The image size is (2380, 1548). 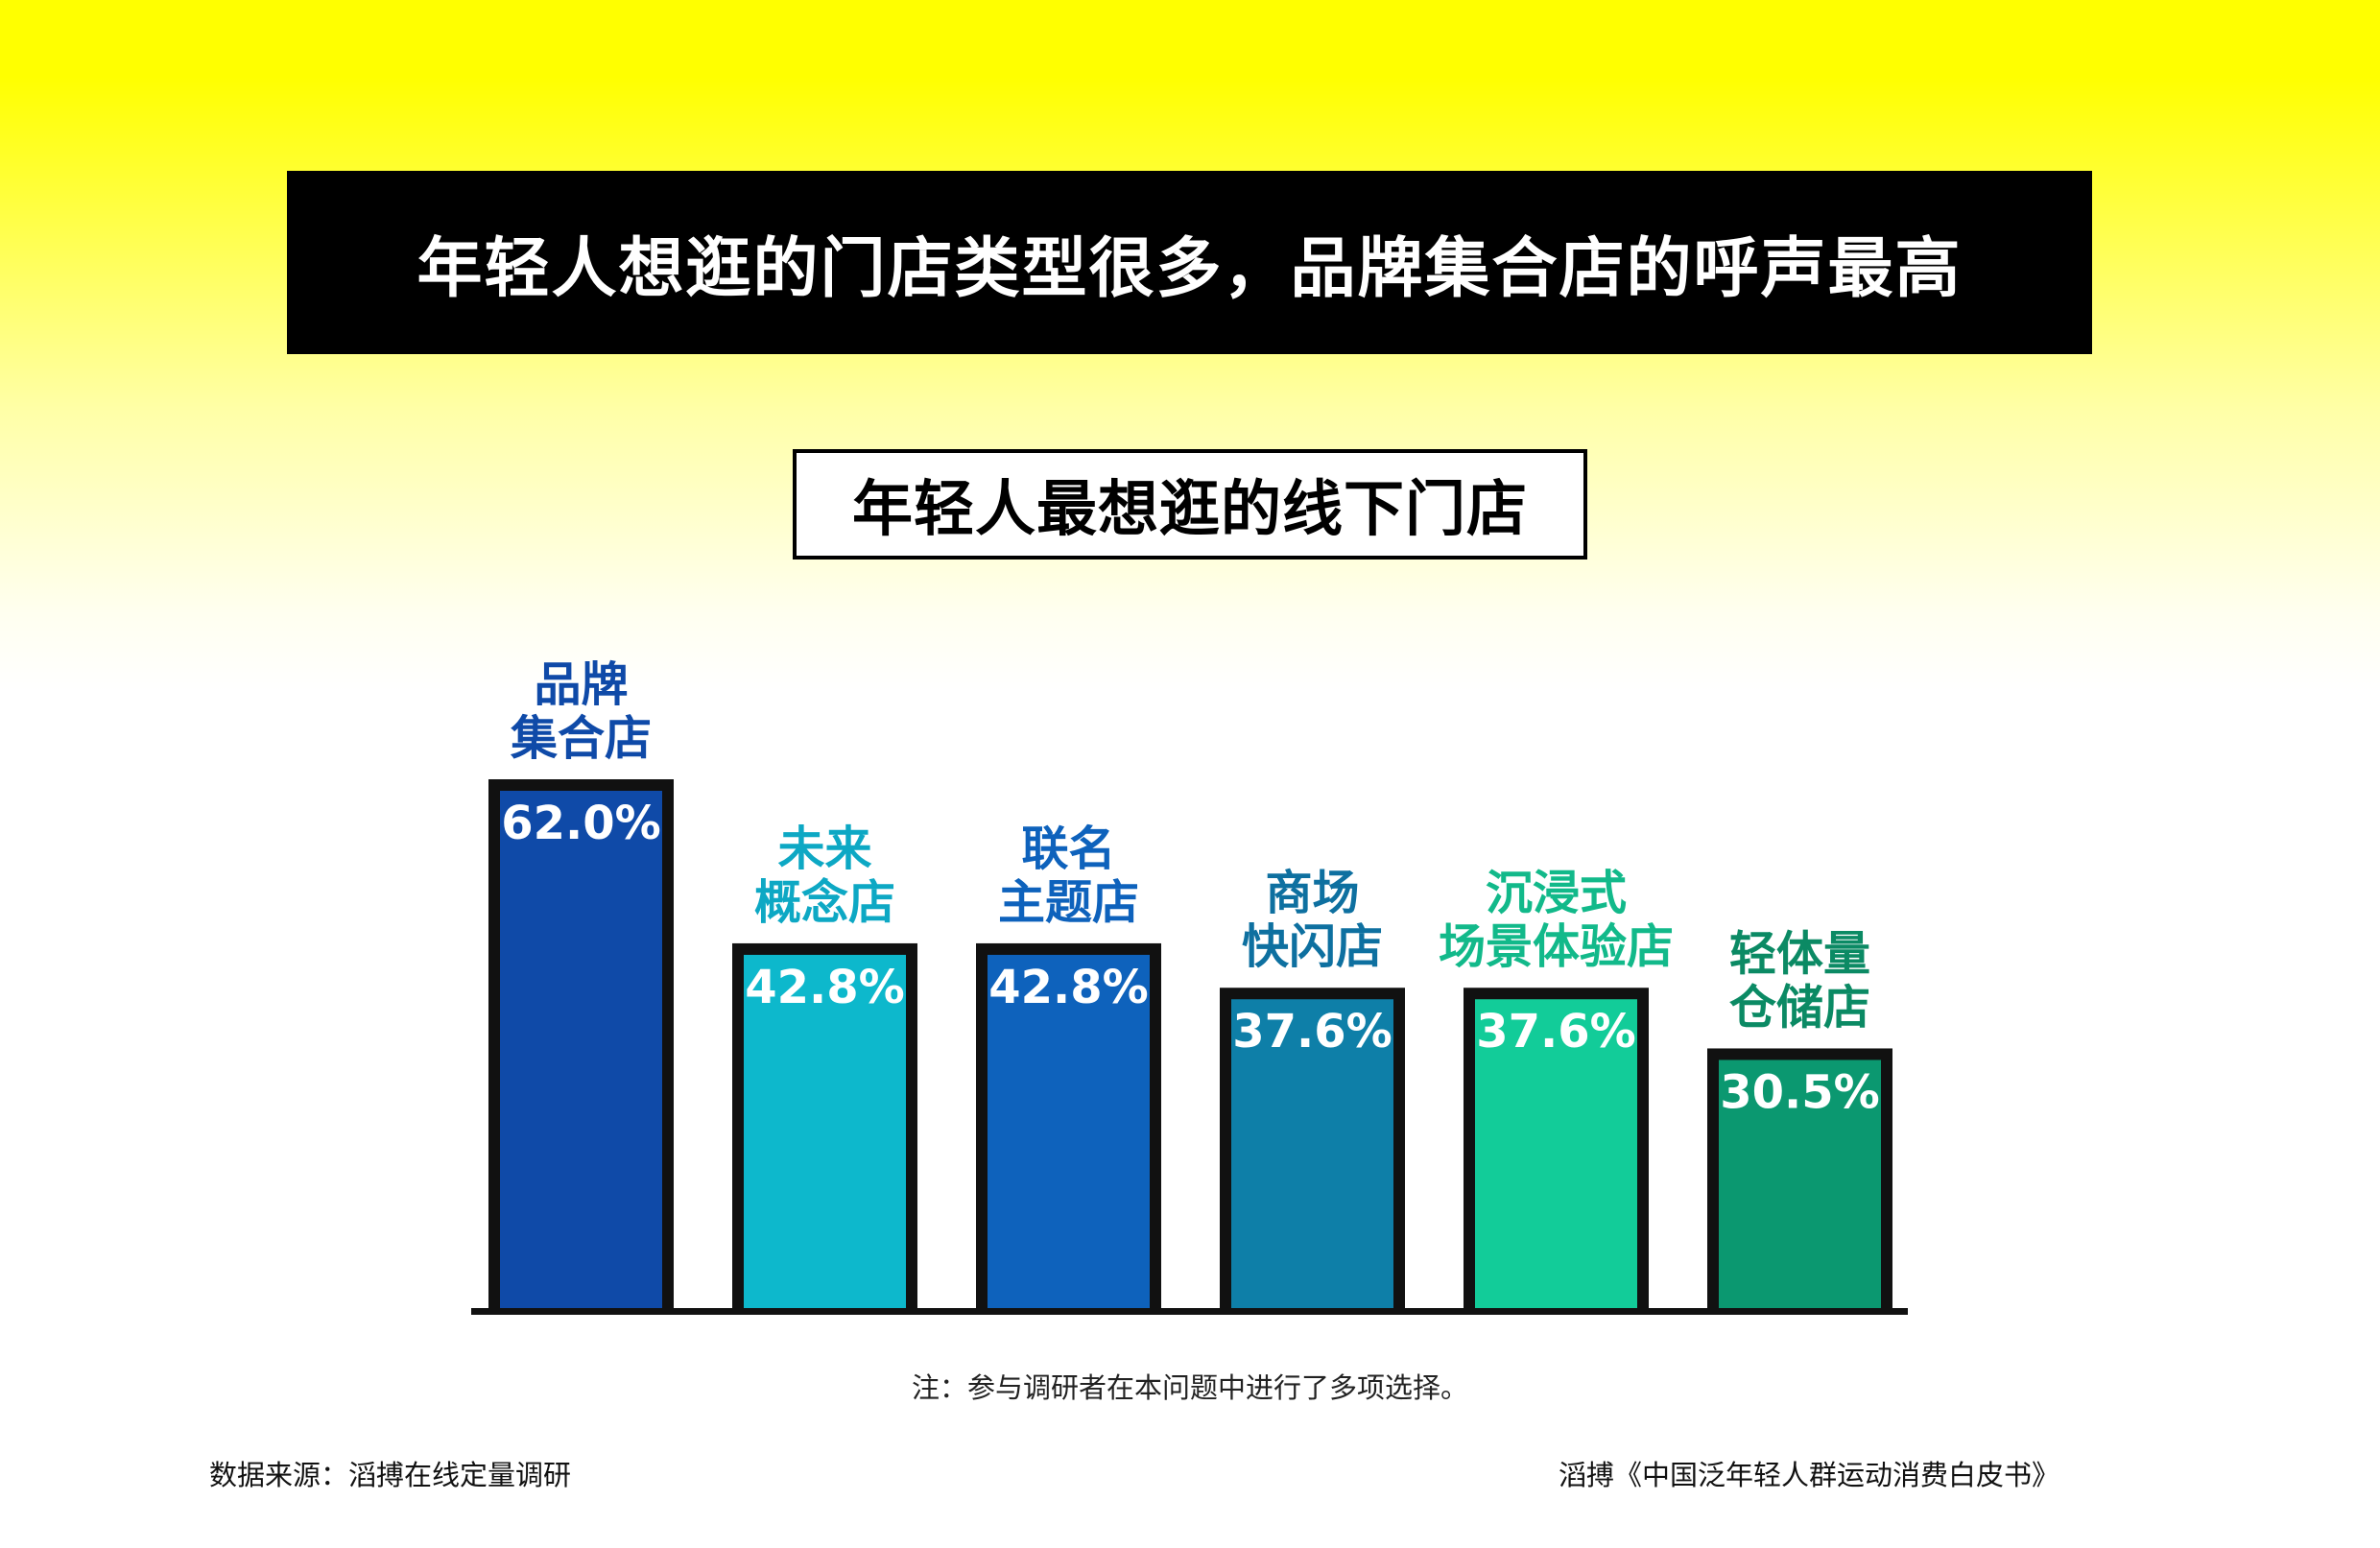 I want to click on headline-banner: 年轻人想逛的门店类型很多，品牌集合店的呼声最高, so click(x=1189, y=262).